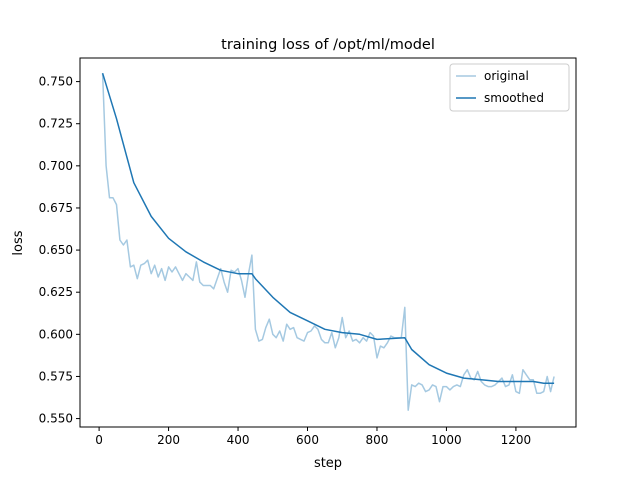 Image resolution: width=640 pixels, height=484 pixels. What do you see at coordinates (56, 292) in the screenshot?
I see `y-tick-label: 0.625` at bounding box center [56, 292].